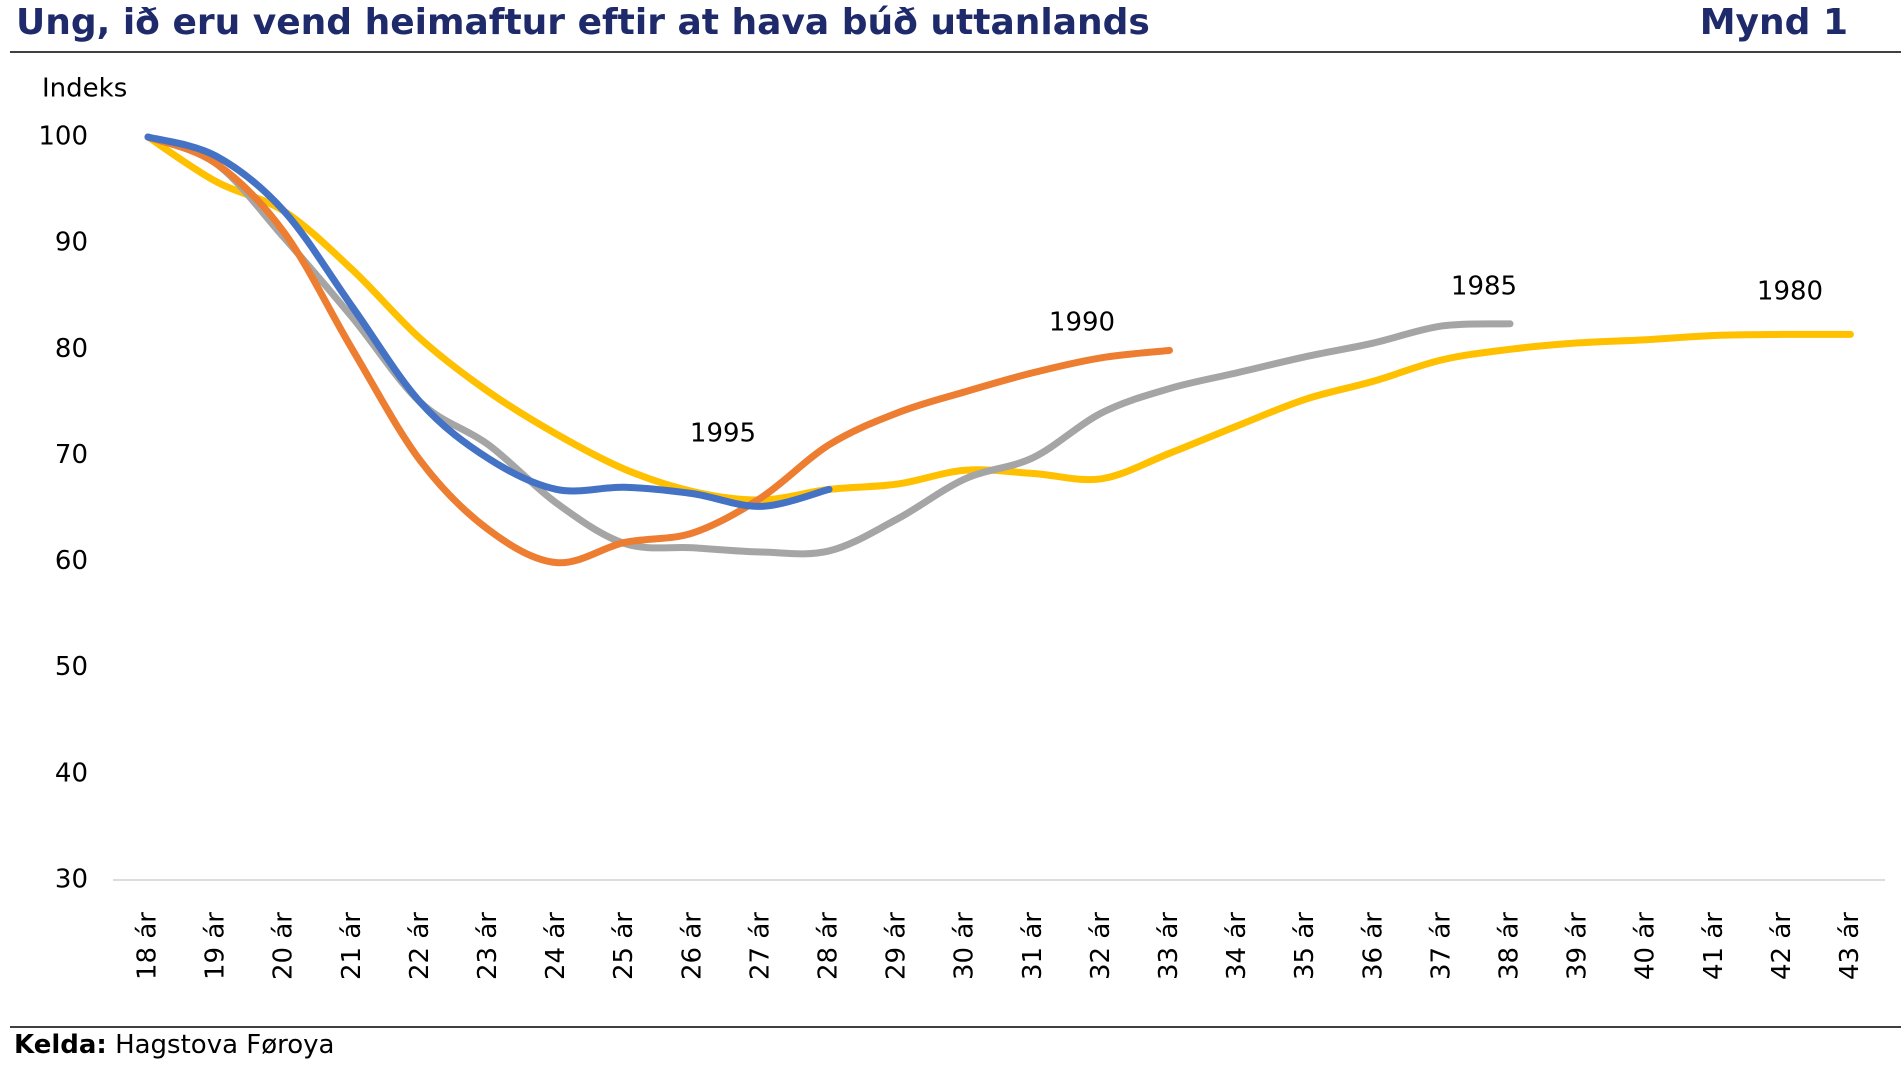 Image resolution: width=1901 pixels, height=1072 pixels. Describe the element at coordinates (829, 946) in the screenshot. I see `x-tick-label: 28 ár` at that location.